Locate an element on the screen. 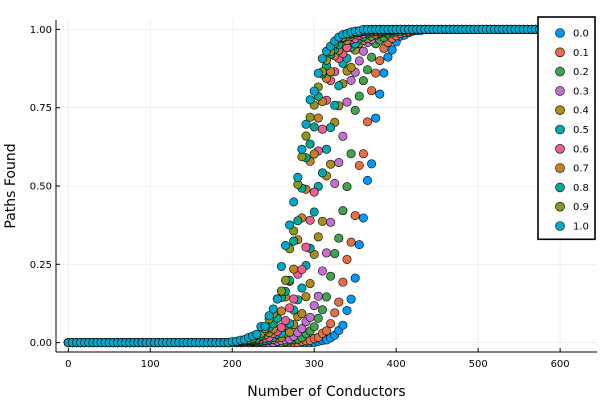 The image size is (600, 400). x-tick-label: 500 is located at coordinates (478, 364).